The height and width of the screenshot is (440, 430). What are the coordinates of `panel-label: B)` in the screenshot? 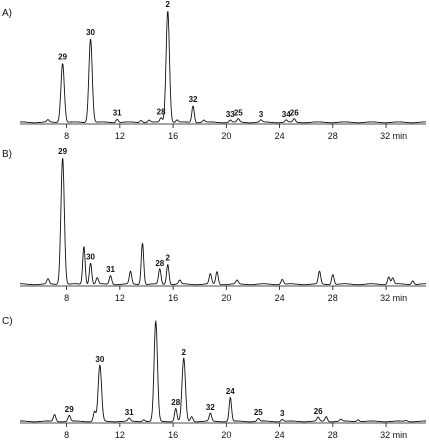 It's located at (7, 154).